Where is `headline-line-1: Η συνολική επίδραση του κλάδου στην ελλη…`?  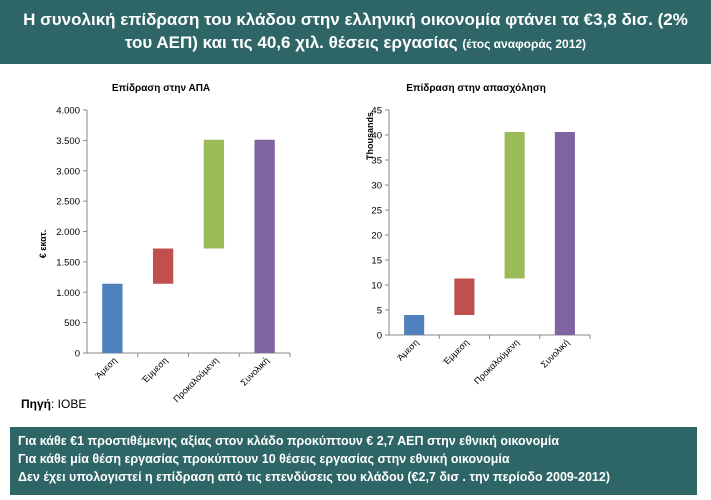
headline-line-1: Η συνολική επίδραση του κλάδου στην ελλη… is located at coordinates (355, 19).